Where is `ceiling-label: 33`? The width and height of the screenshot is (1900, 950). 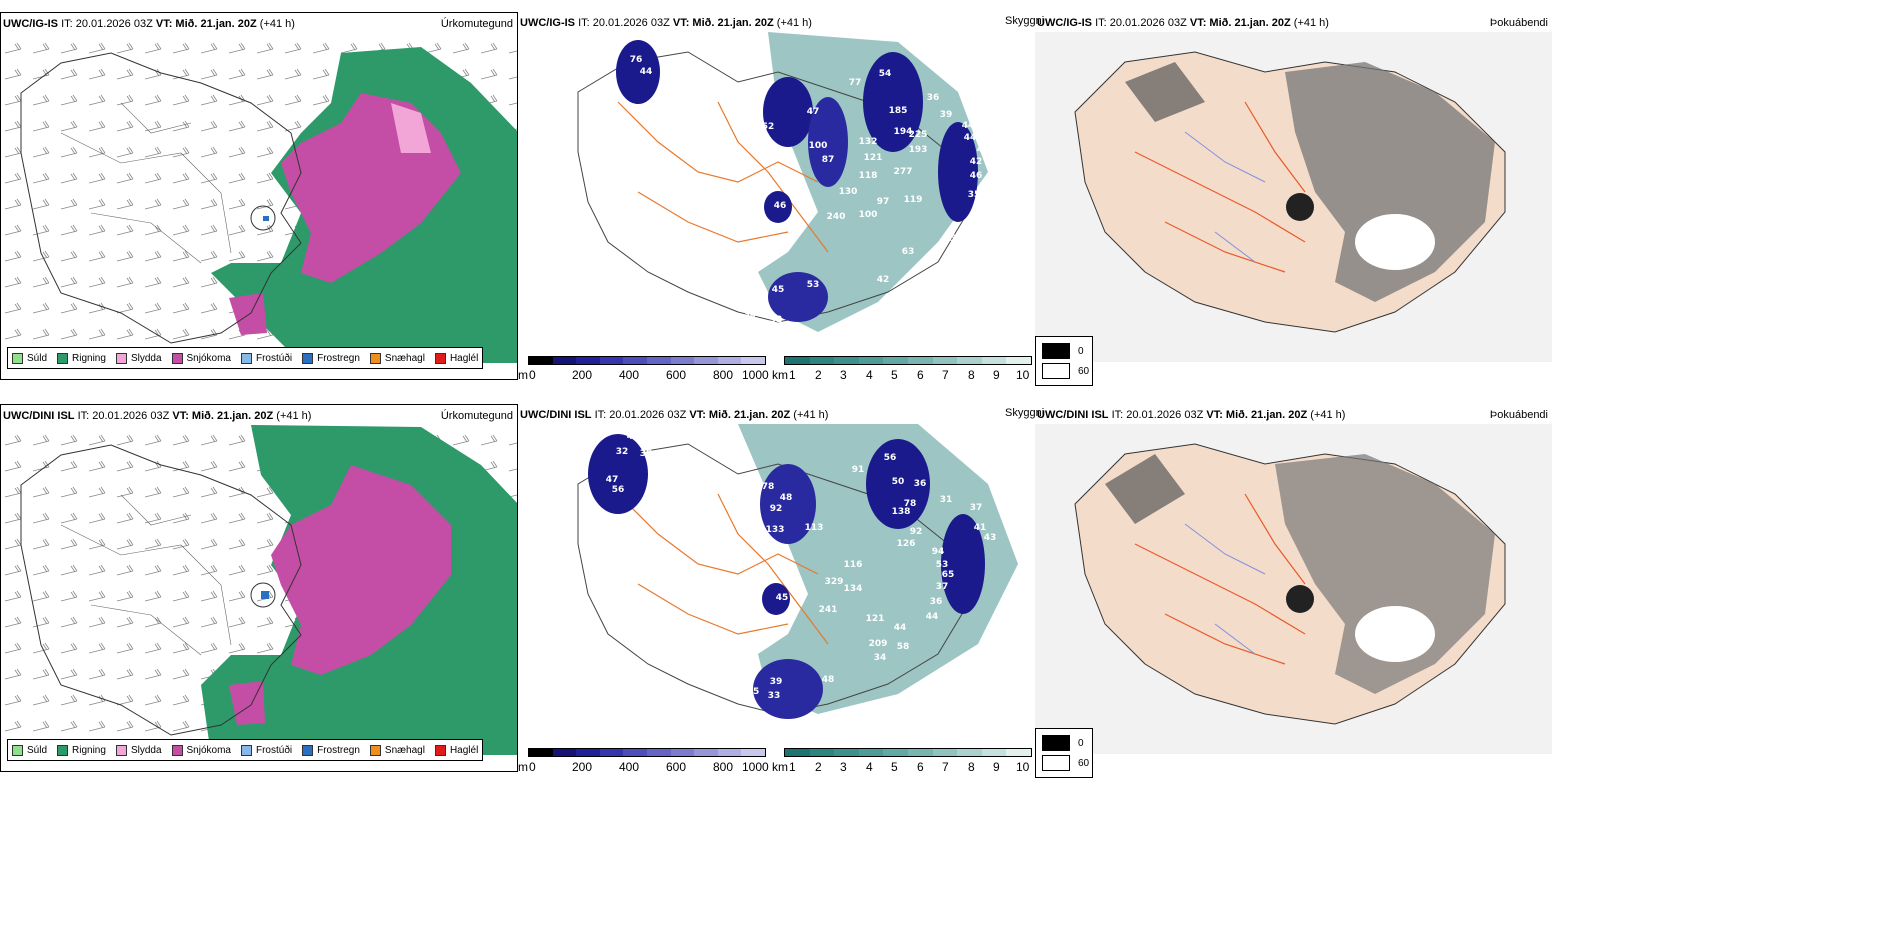 ceiling-label: 33 is located at coordinates (774, 696).